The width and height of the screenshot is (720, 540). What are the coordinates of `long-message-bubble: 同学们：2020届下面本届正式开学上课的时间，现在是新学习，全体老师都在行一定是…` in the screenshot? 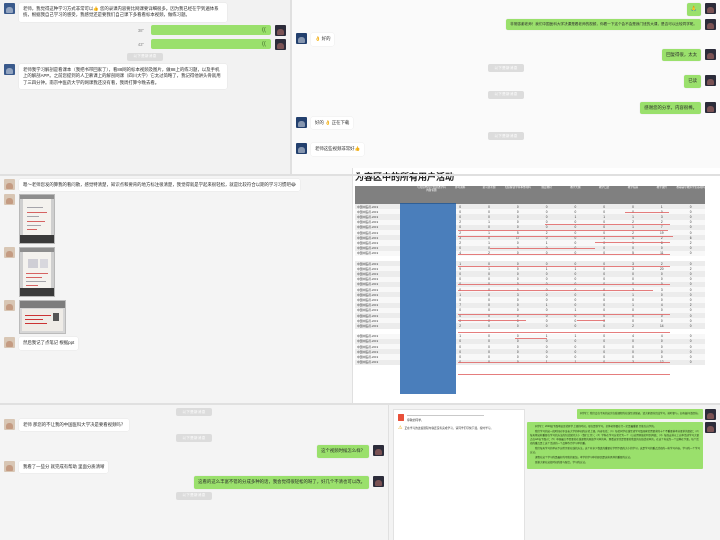 It's located at (615, 446).